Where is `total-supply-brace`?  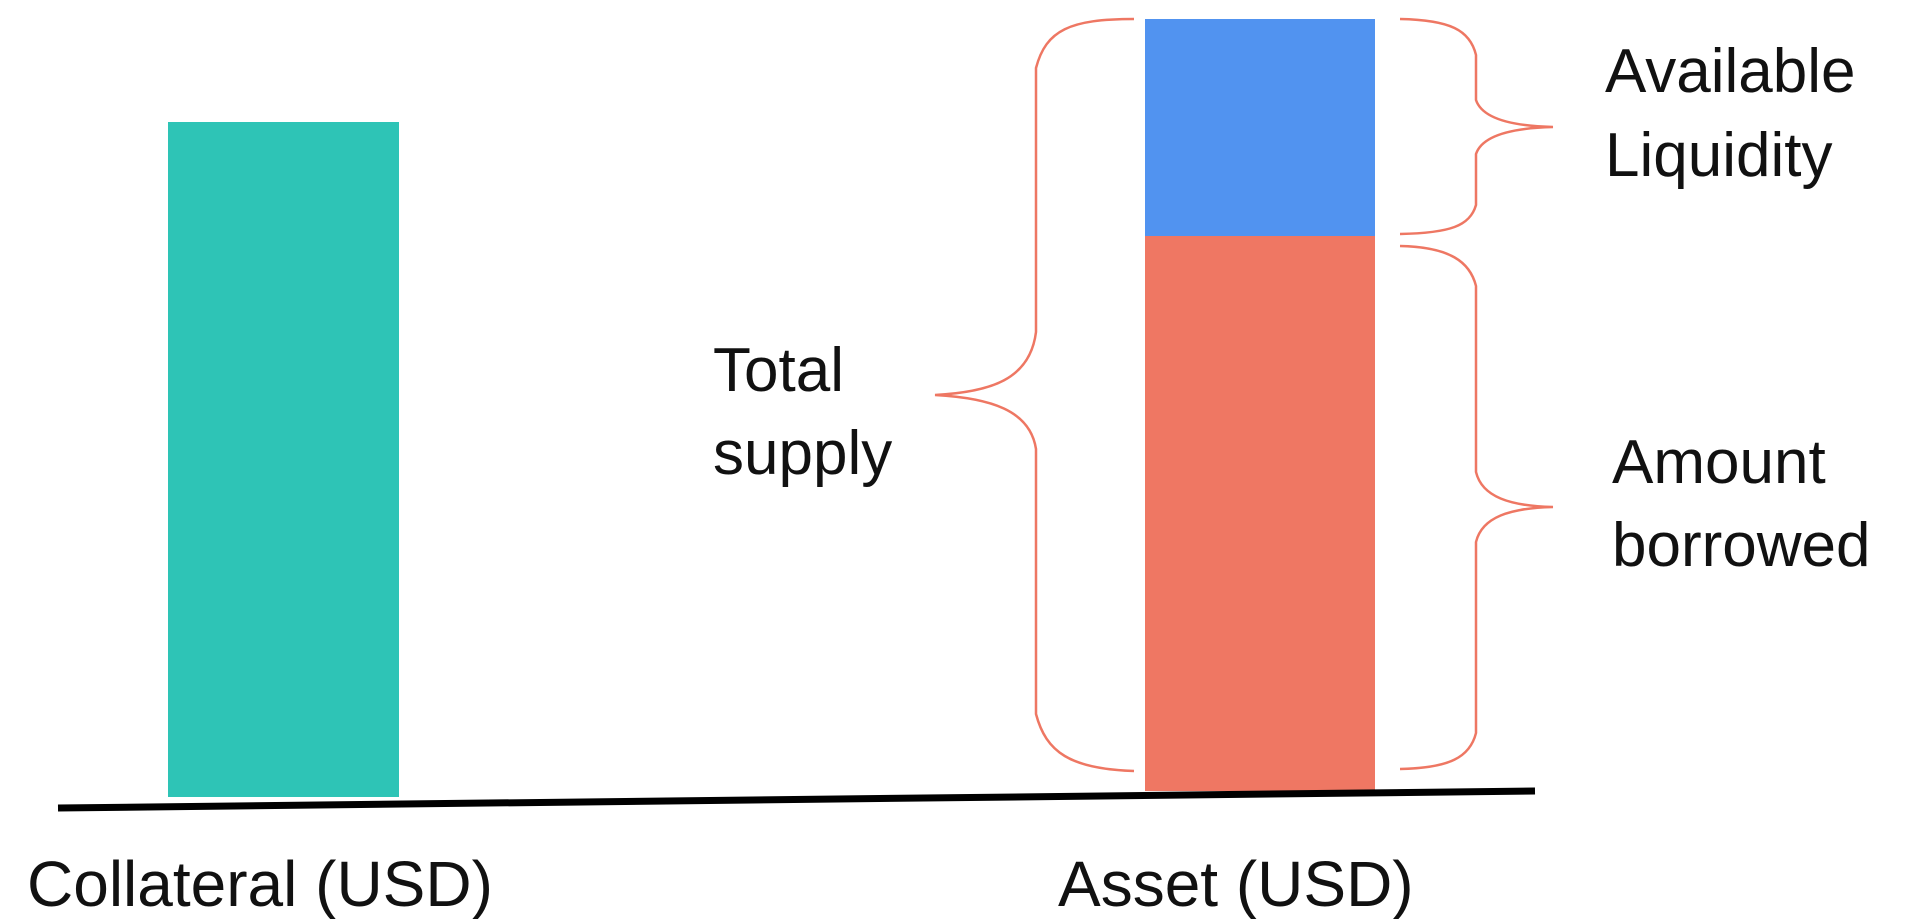 total-supply-brace is located at coordinates (1034, 395).